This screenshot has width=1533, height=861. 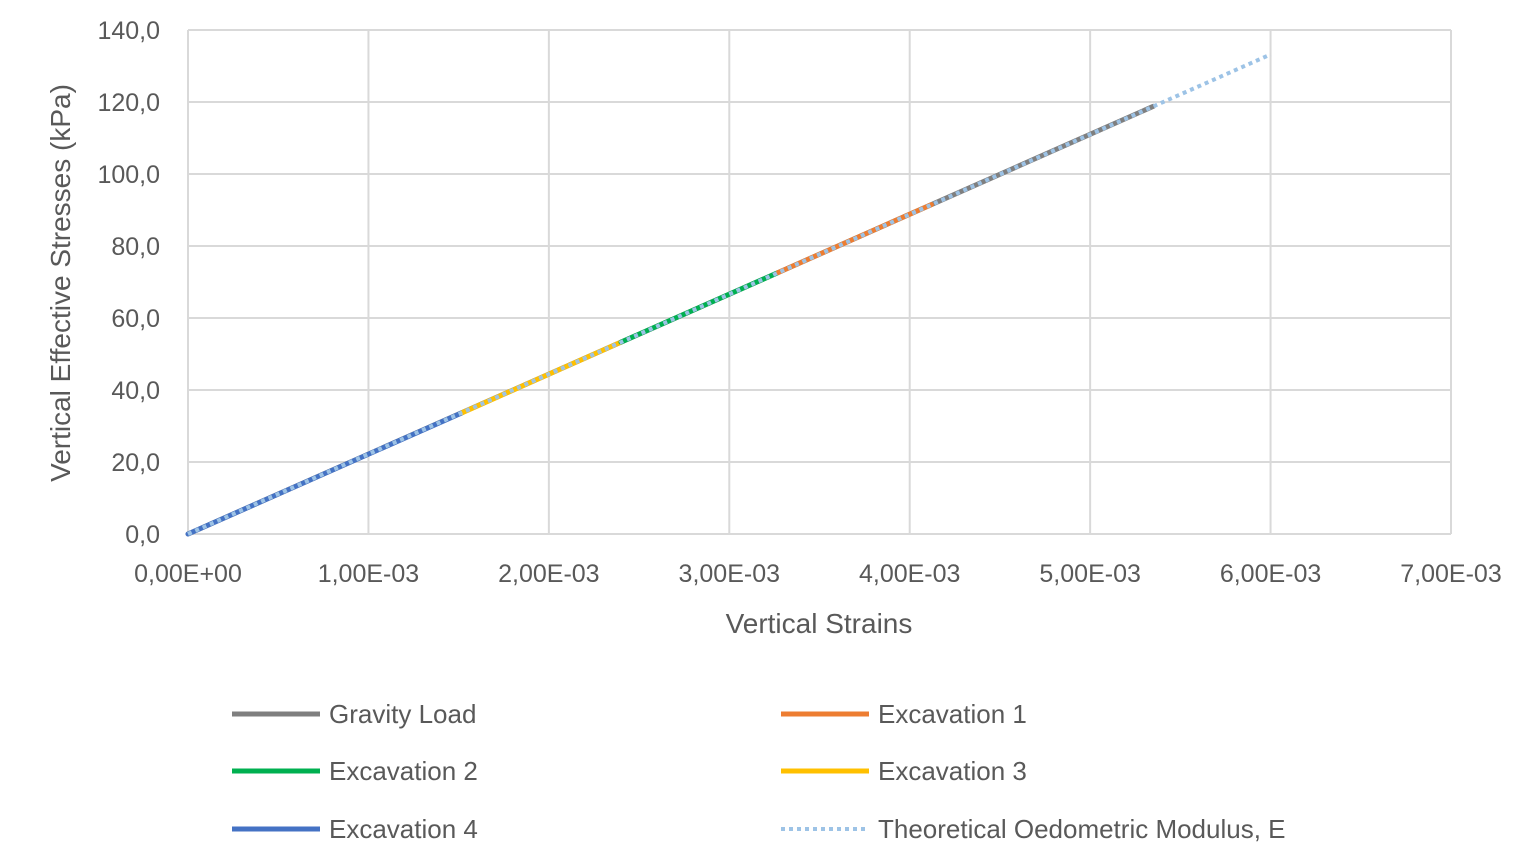 I want to click on x-tick-label: 7,00E-03, so click(x=1450, y=574).